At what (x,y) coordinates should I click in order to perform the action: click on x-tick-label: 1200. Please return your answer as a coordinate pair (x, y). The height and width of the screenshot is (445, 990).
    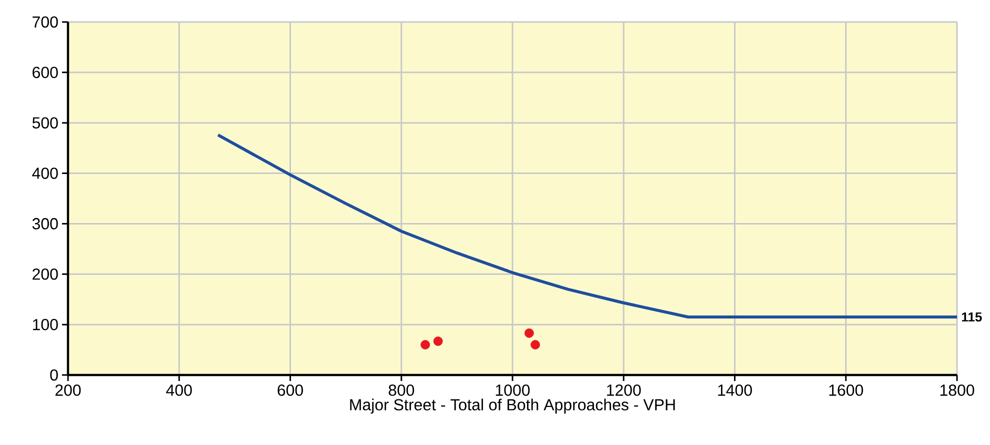
    Looking at the image, I should click on (624, 390).